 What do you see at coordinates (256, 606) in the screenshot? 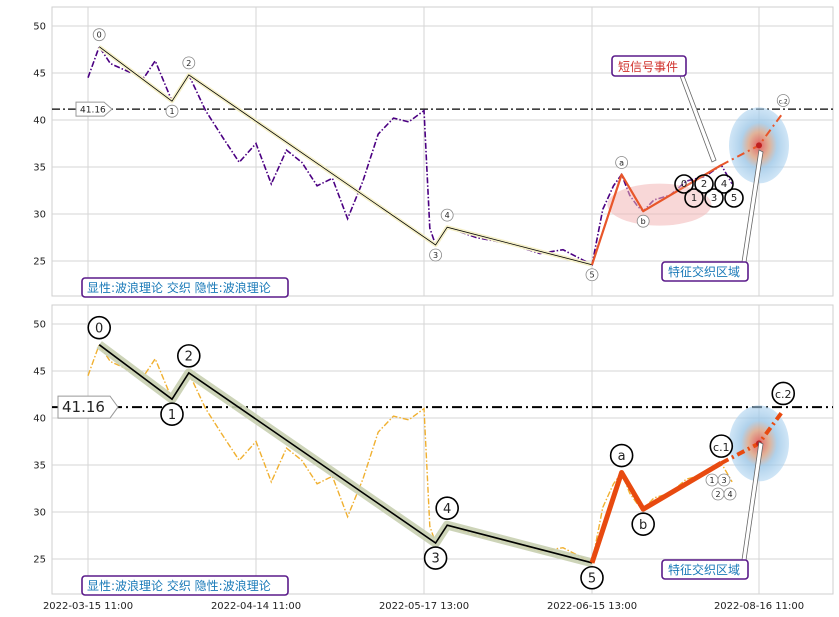
I see `x-tick-label: 2022-04-14 11:00` at bounding box center [256, 606].